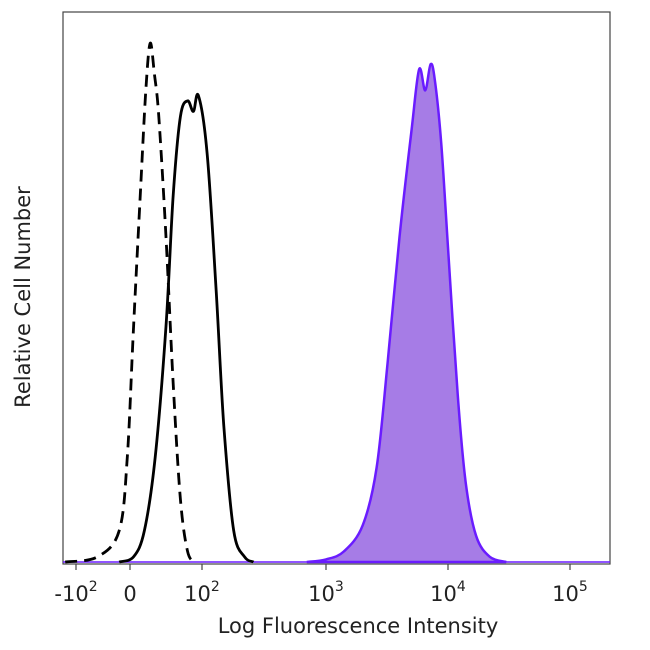 The height and width of the screenshot is (650, 650). What do you see at coordinates (326, 592) in the screenshot?
I see `x-tick-label: 103` at bounding box center [326, 592].